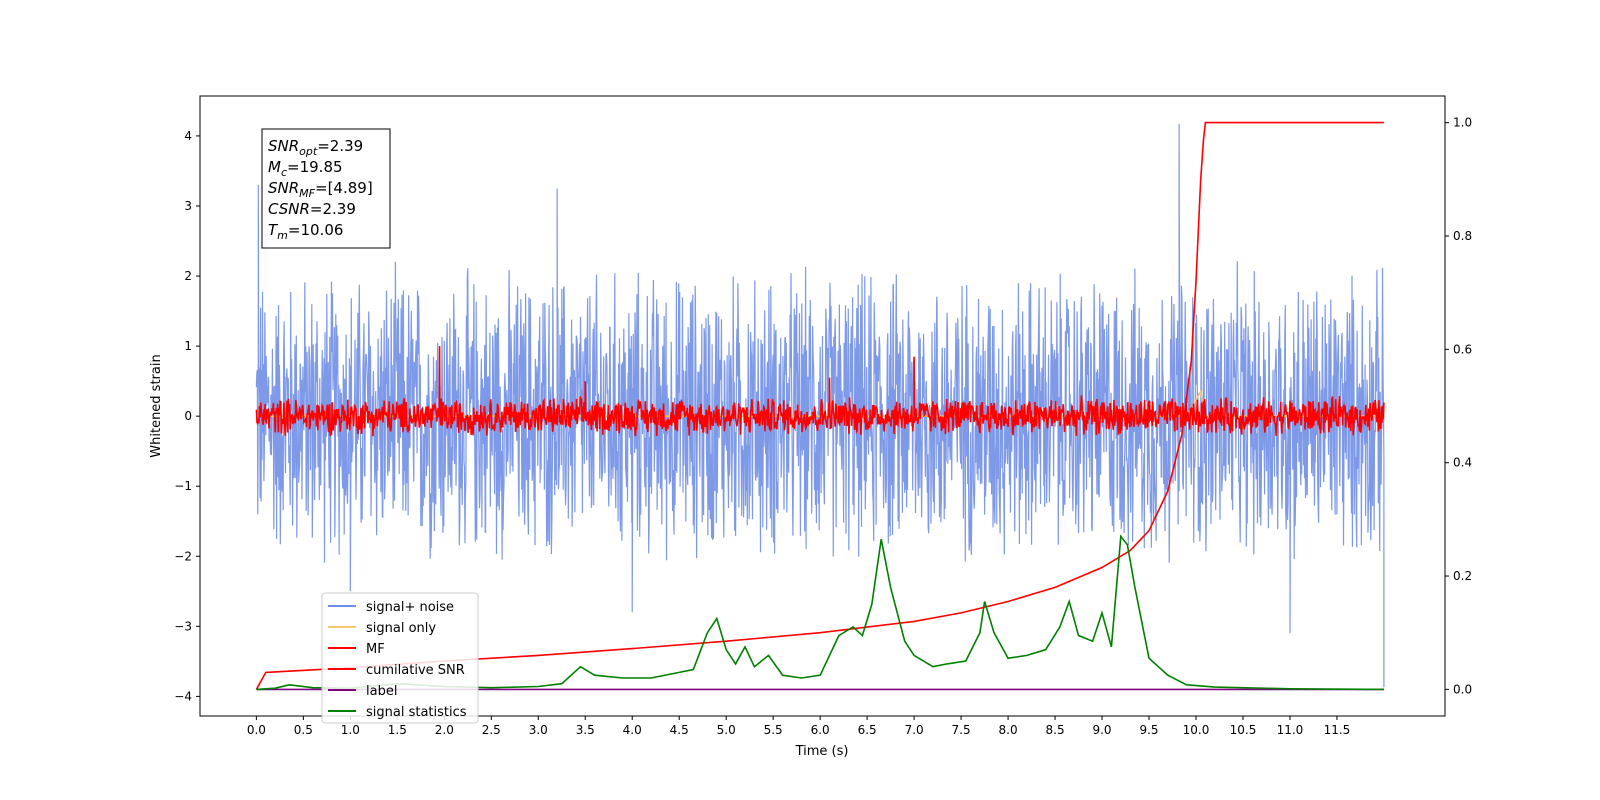 The image size is (1600, 800). What do you see at coordinates (1462, 689) in the screenshot?
I see `y-right-tick-label: 0.0` at bounding box center [1462, 689].